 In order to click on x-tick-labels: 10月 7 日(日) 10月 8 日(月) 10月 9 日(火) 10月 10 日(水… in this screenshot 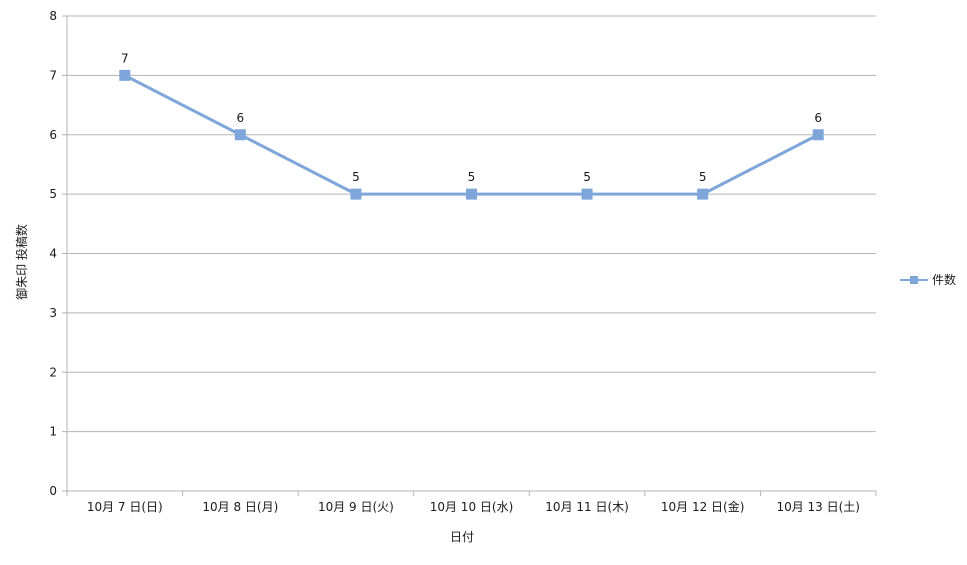, I will do `click(473, 506)`.